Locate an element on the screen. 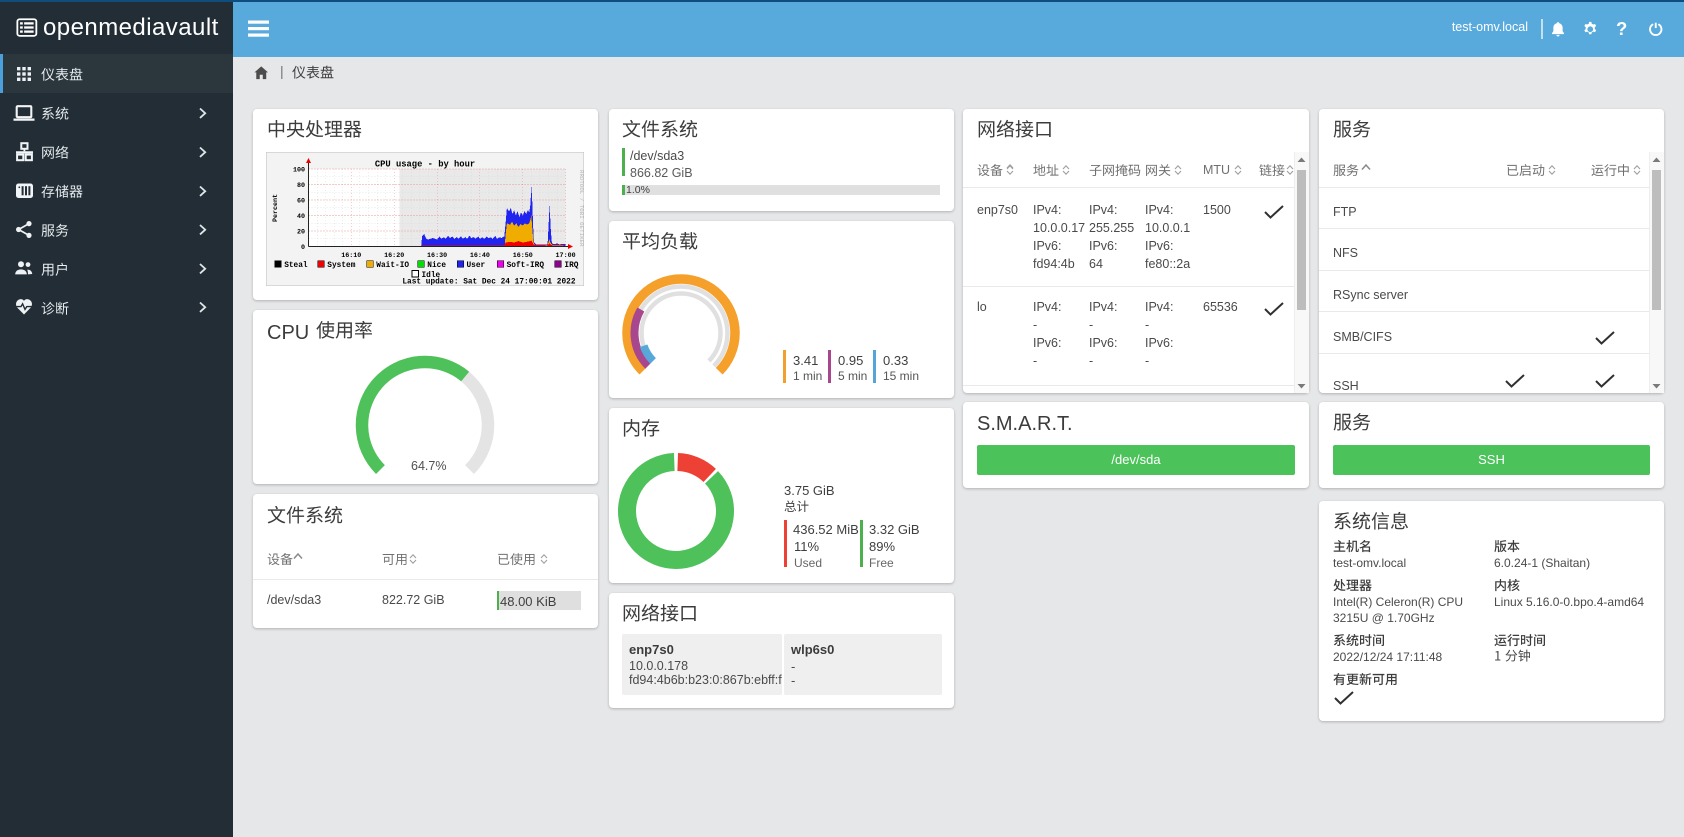  svg-text: 0 is located at coordinates (303, 248).